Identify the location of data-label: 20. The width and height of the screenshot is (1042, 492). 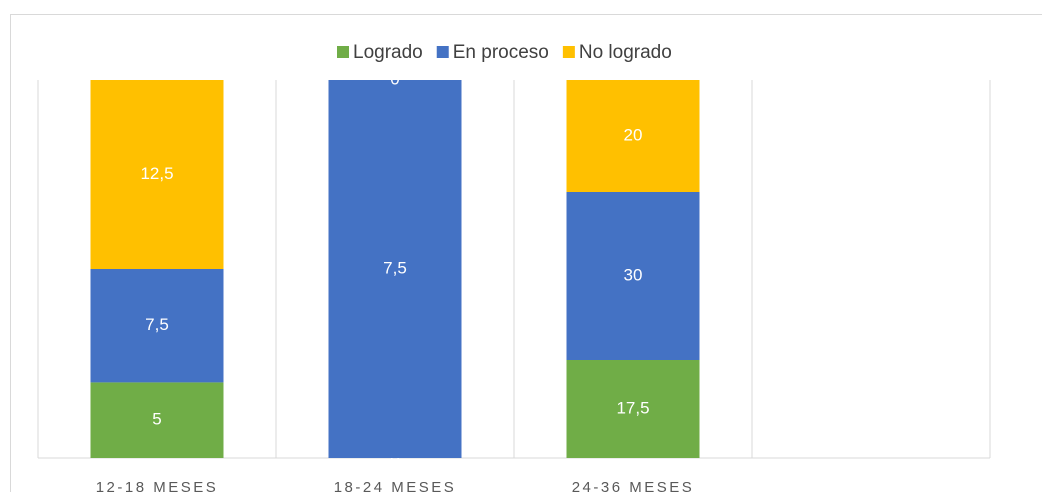
(633, 134).